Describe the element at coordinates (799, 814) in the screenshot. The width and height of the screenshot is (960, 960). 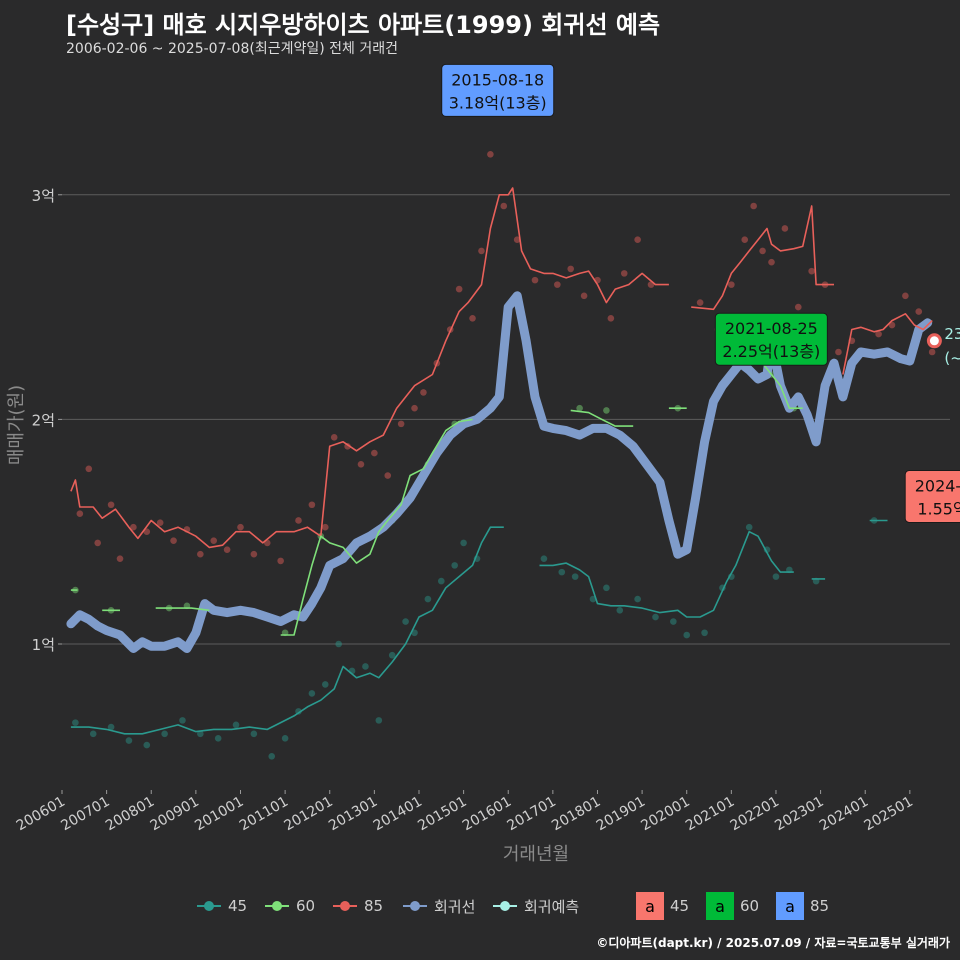
I see `x-tick-label: 202301` at that location.